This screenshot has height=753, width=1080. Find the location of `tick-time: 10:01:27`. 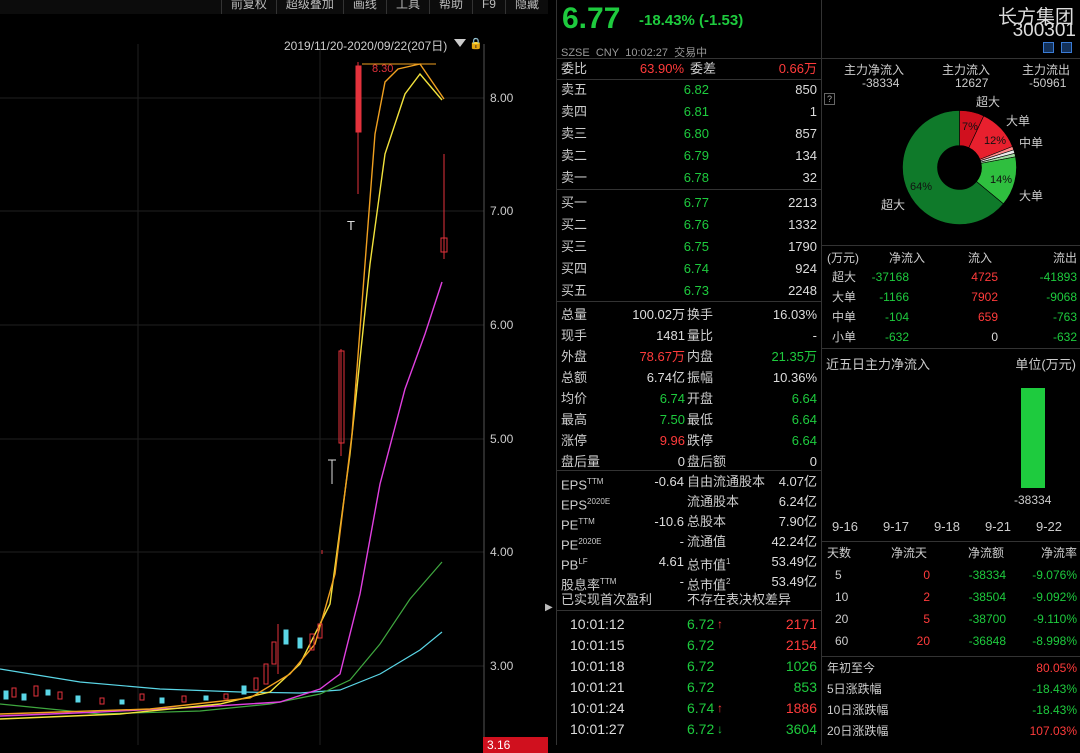

tick-time: 10:01:27 is located at coordinates (597, 729).